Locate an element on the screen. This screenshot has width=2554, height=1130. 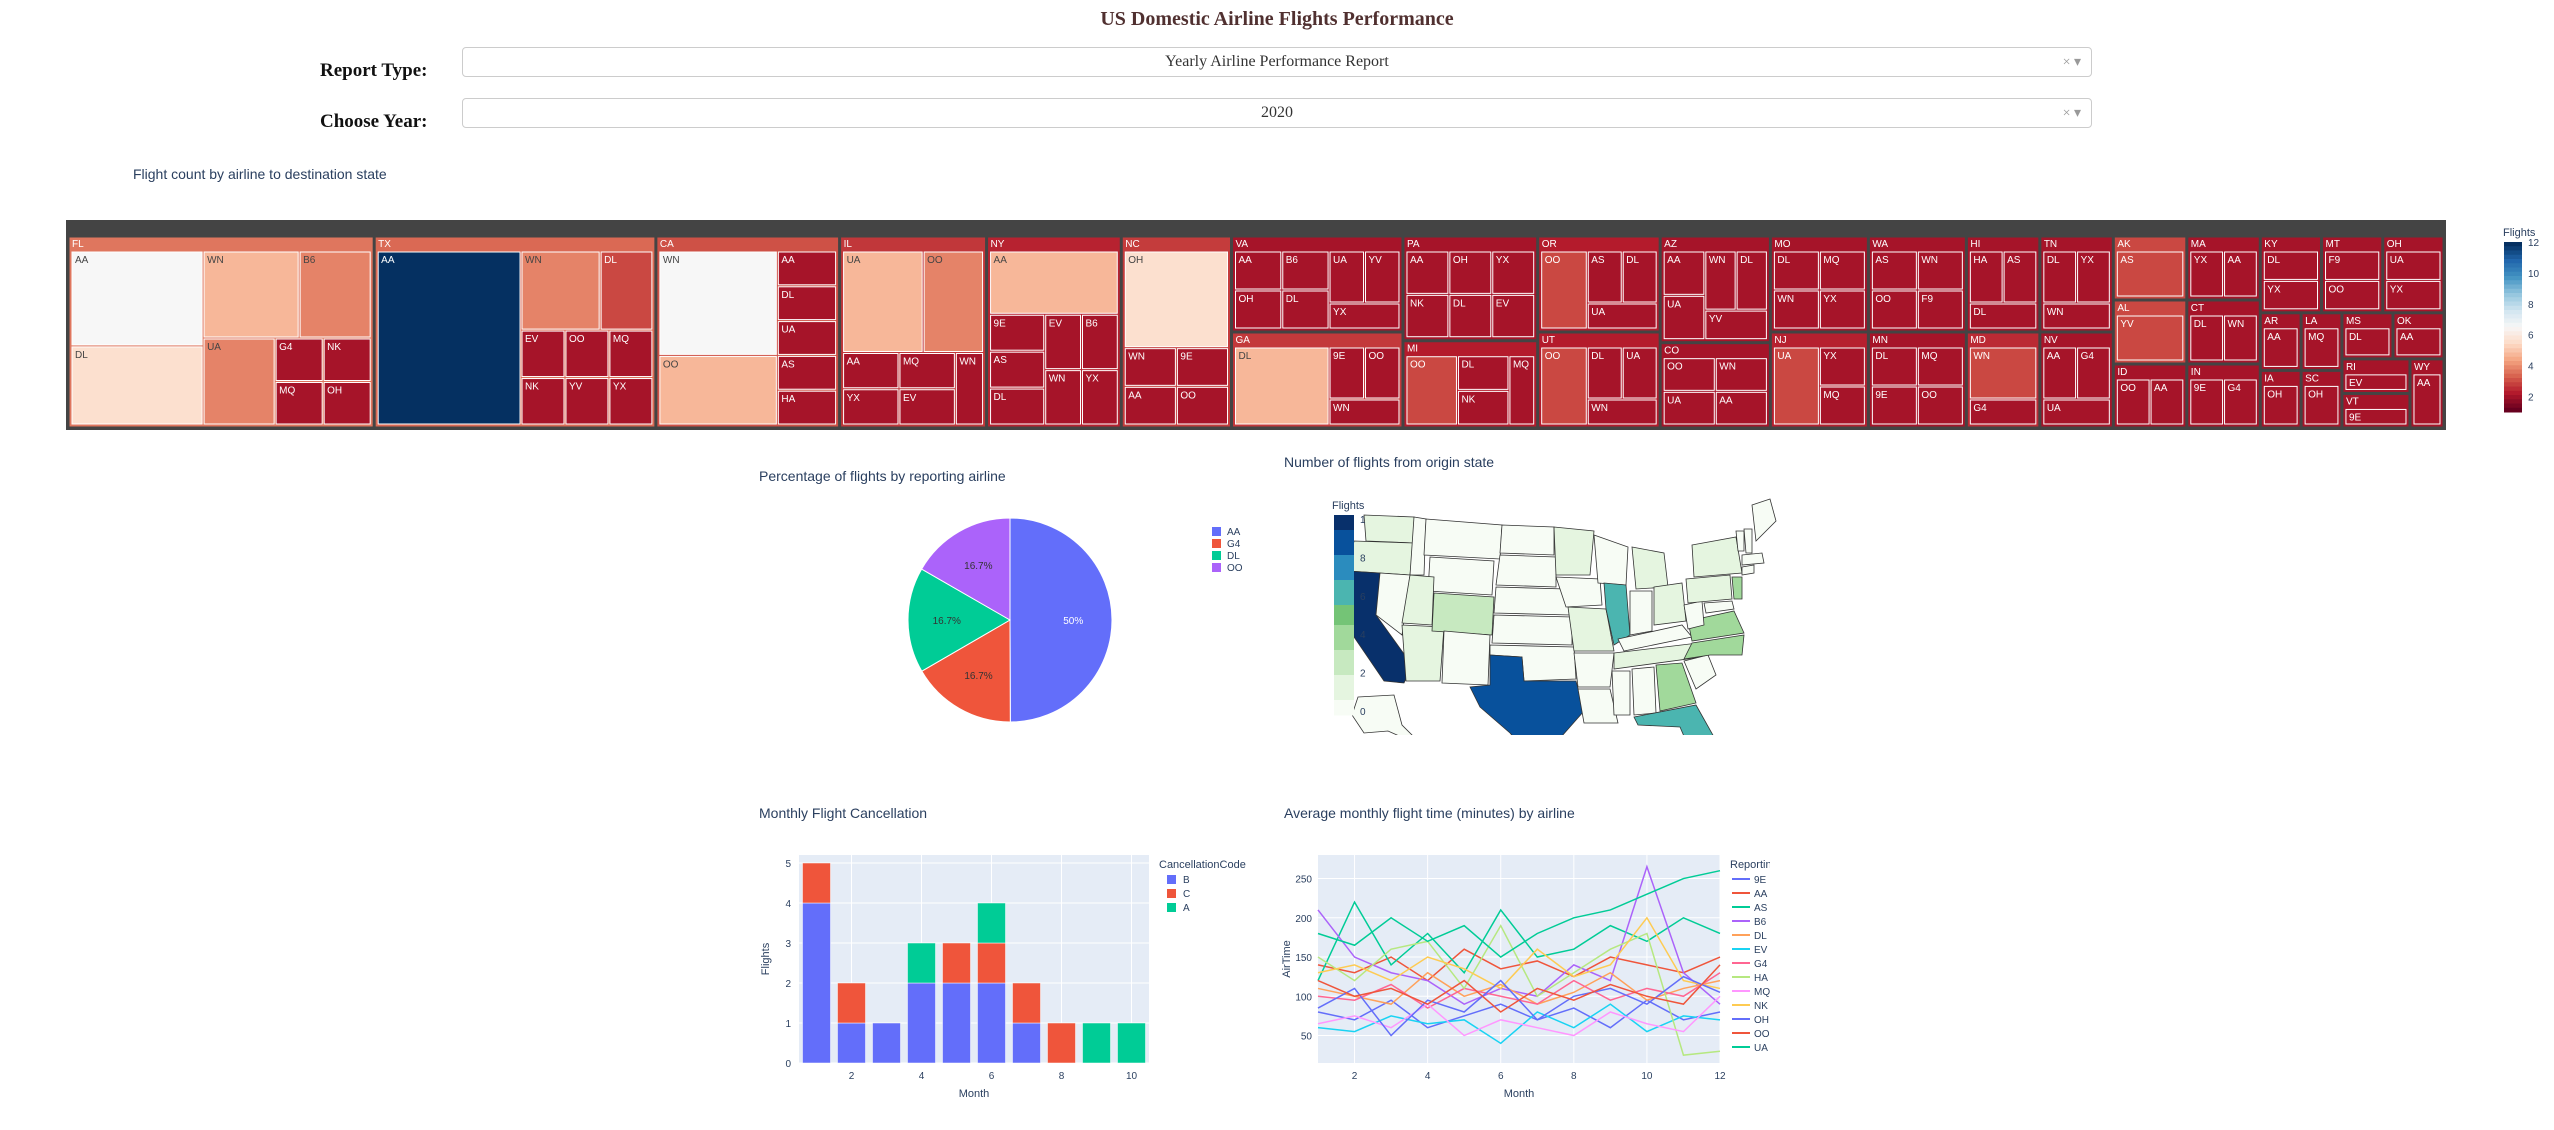
pie-slice-label: 16.7% is located at coordinates (978, 676).